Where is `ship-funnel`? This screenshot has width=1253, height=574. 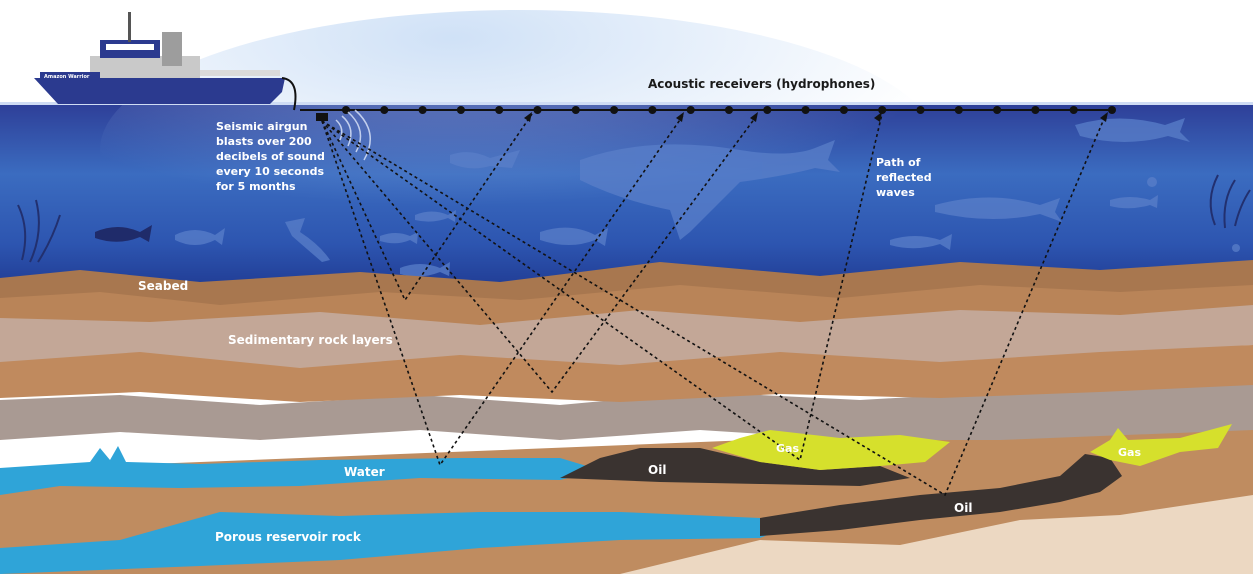 ship-funnel is located at coordinates (172, 49).